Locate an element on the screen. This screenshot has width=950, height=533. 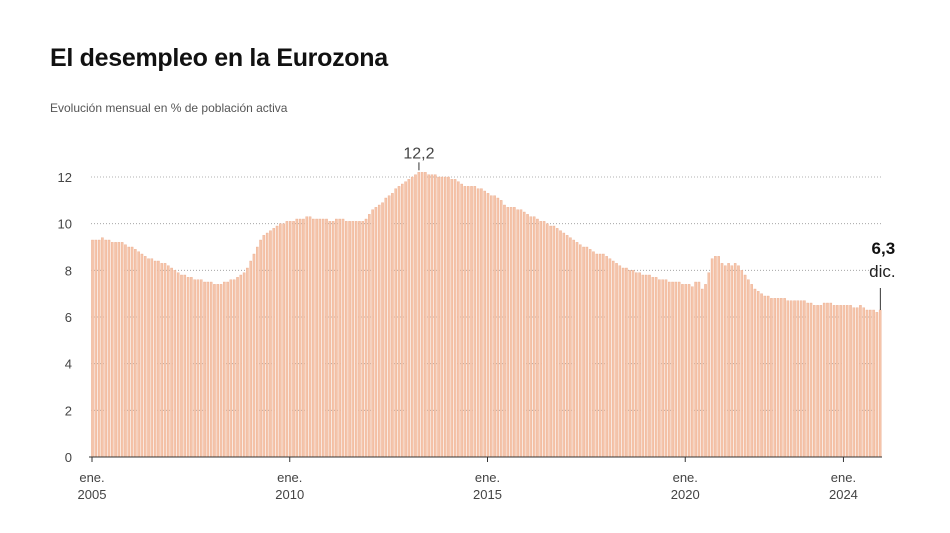
last-month-label: dic. is located at coordinates (882, 271).